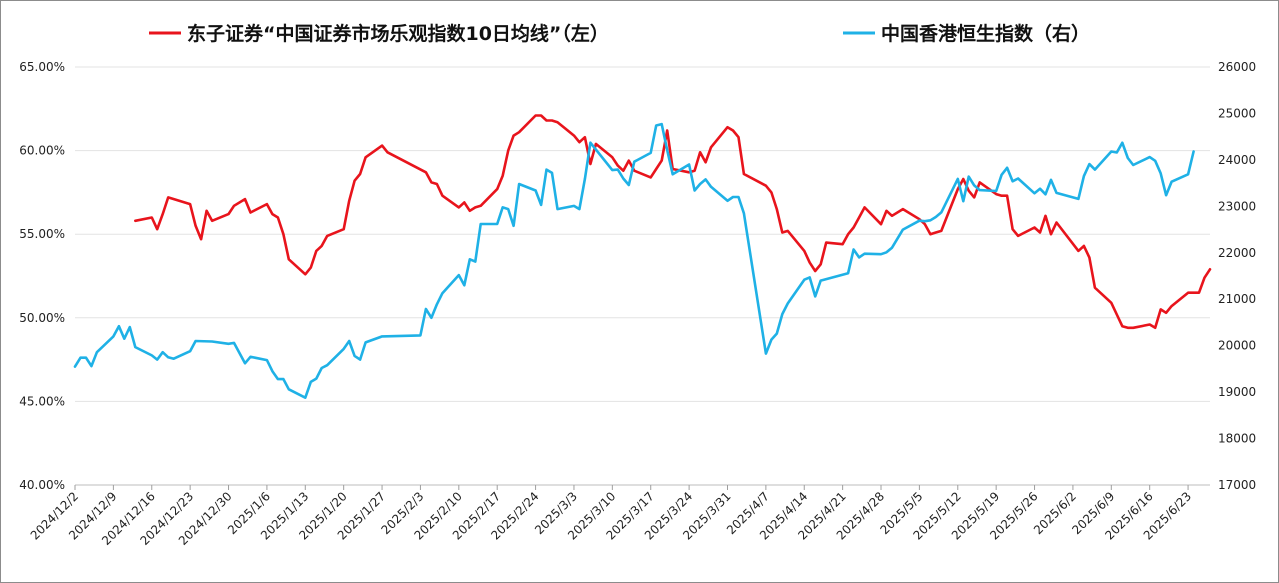  Describe the element at coordinates (1237, 485) in the screenshot. I see `y-right-tick-label: 17000` at that location.